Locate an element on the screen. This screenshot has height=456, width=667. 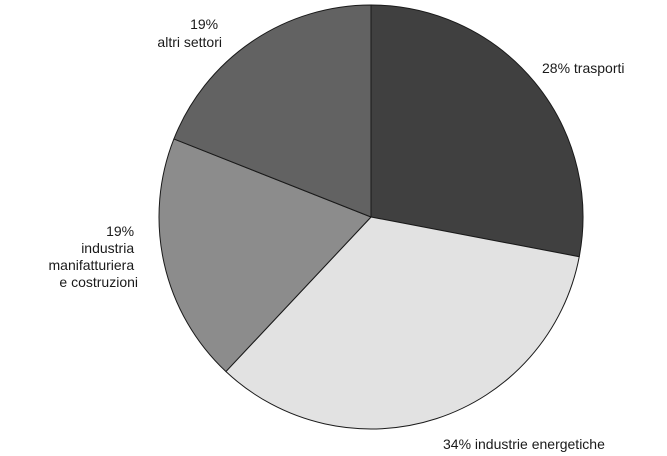
label-trasporti: 28% trasporti is located at coordinates (583, 68).